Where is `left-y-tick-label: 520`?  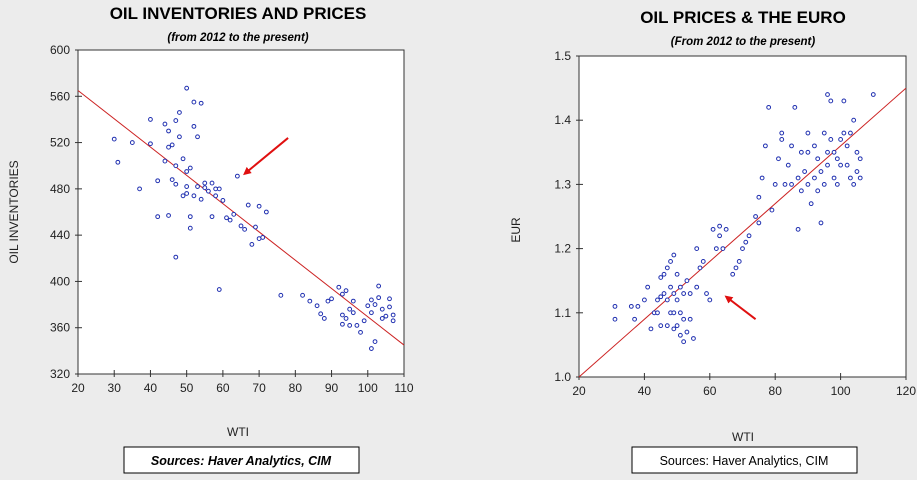 left-y-tick-label: 520 is located at coordinates (60, 143).